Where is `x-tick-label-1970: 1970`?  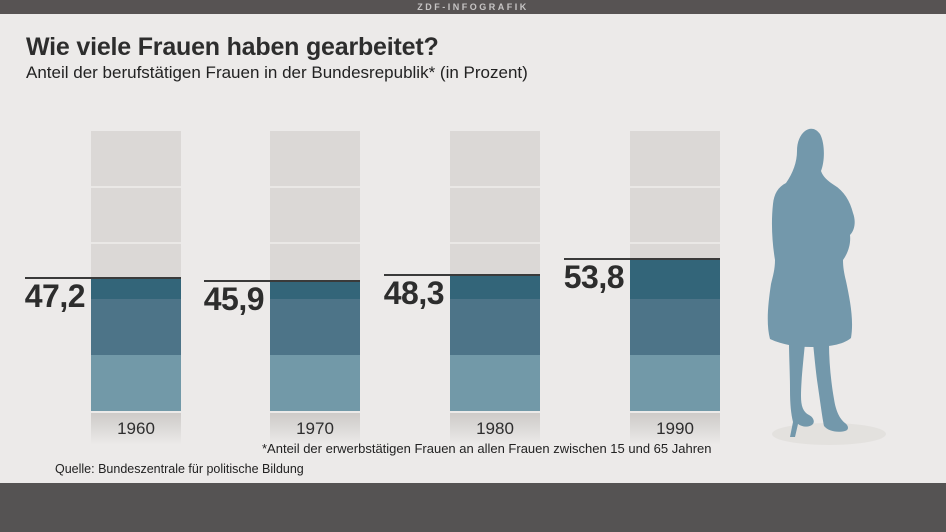 x-tick-label-1970: 1970 is located at coordinates (315, 428).